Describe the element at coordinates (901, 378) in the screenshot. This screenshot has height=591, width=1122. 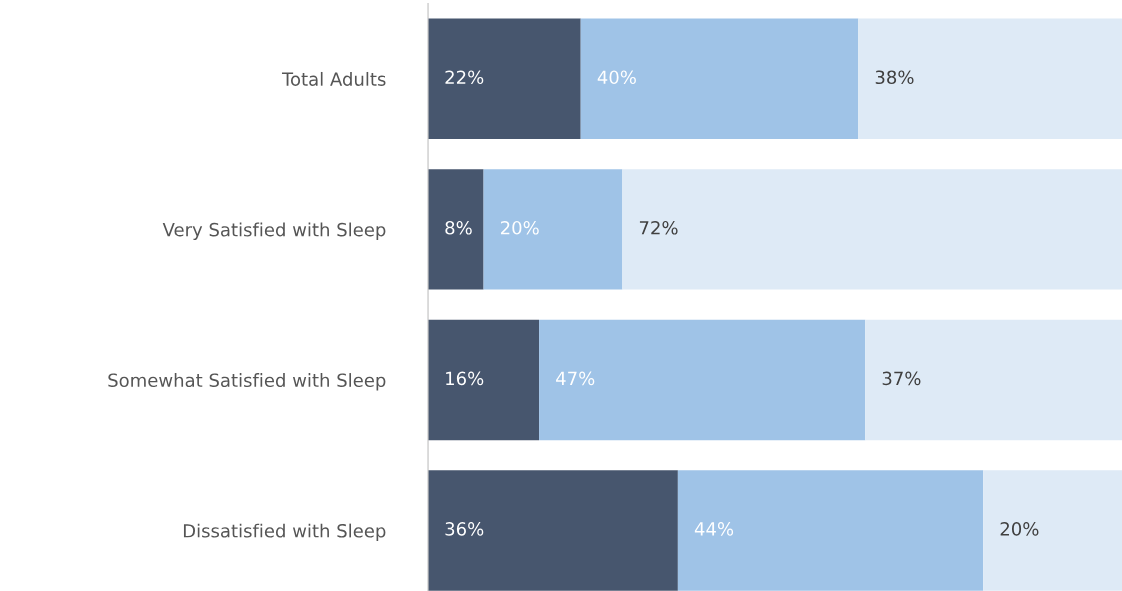
I see `data-label: 37%` at that location.